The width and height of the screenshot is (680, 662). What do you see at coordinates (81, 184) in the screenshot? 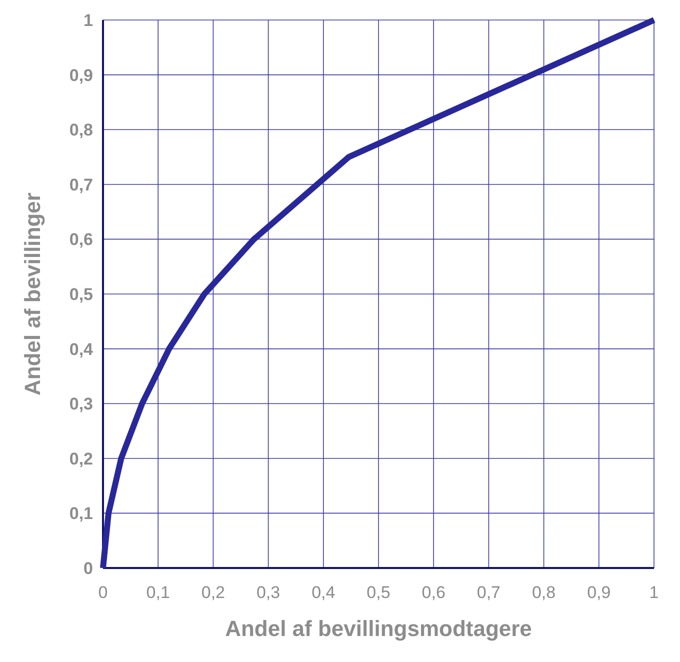
I see `y-tick-label: 0,7` at bounding box center [81, 184].